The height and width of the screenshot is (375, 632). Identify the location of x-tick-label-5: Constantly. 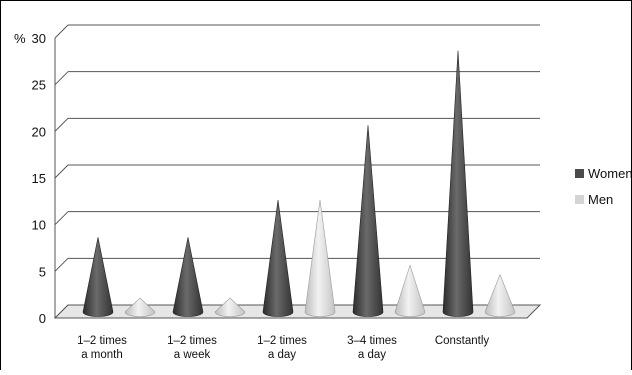
(462, 341).